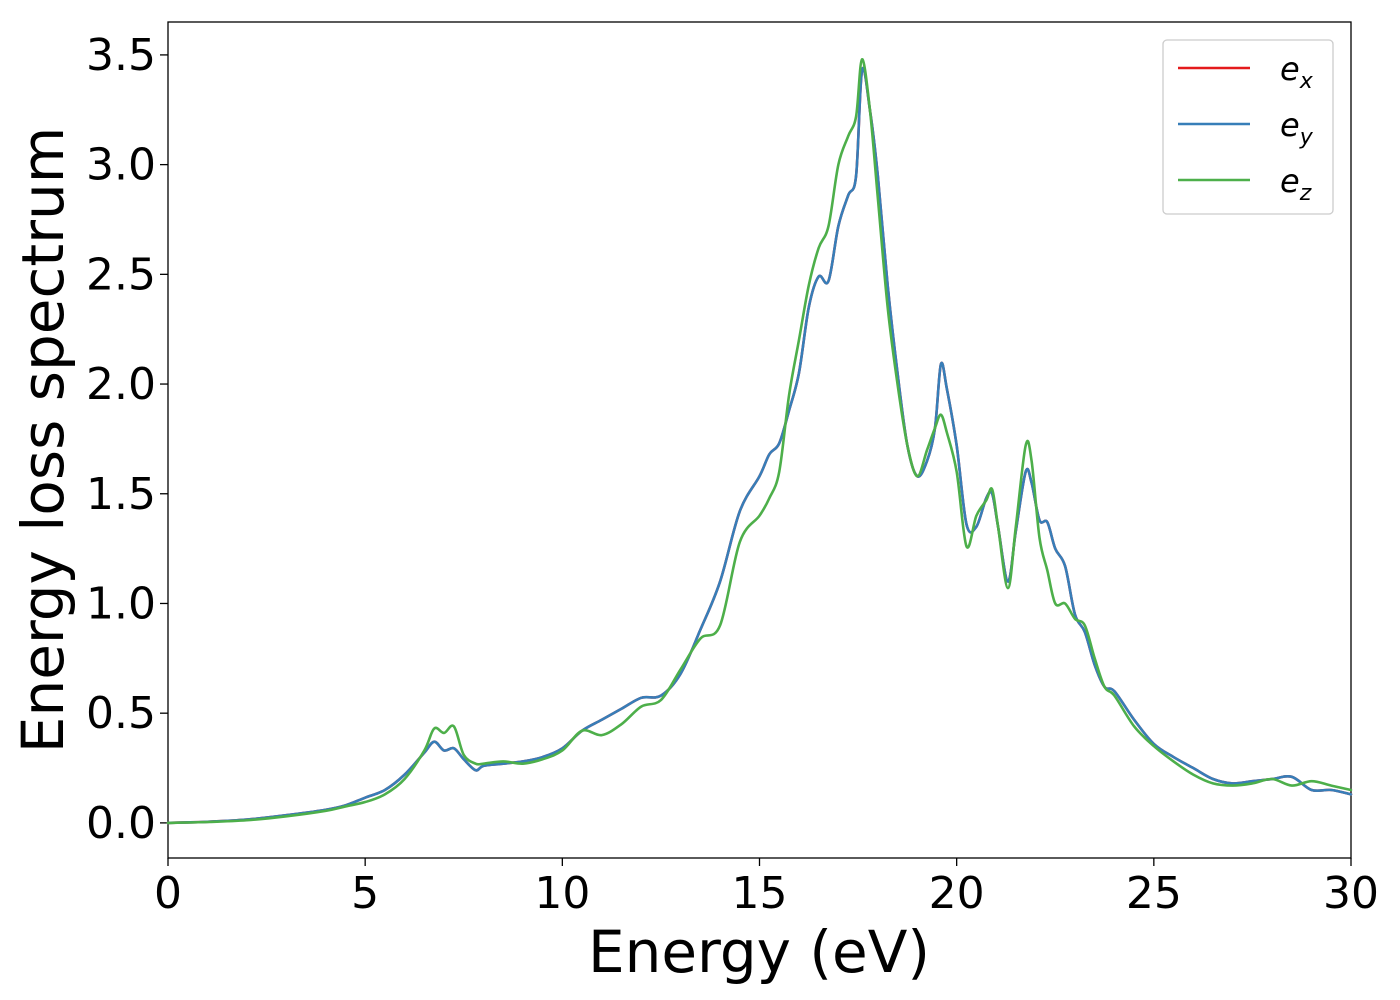 The width and height of the screenshot is (1400, 1000). I want to click on y-axis: 0.0 0.5 1.0 1.5 2.0 2.5 3.0 3.5, so click(127, 439).